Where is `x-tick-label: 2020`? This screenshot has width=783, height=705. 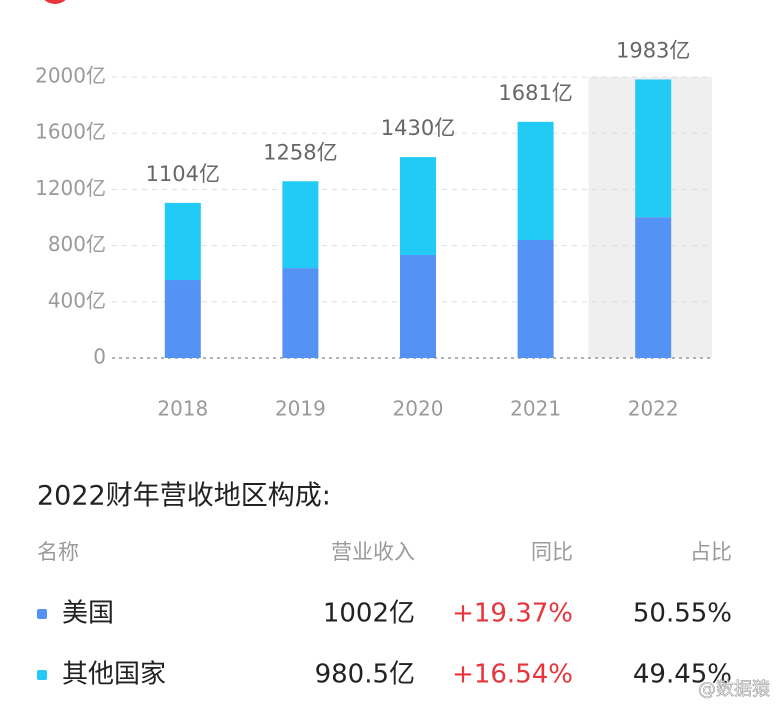
x-tick-label: 2020 is located at coordinates (418, 409).